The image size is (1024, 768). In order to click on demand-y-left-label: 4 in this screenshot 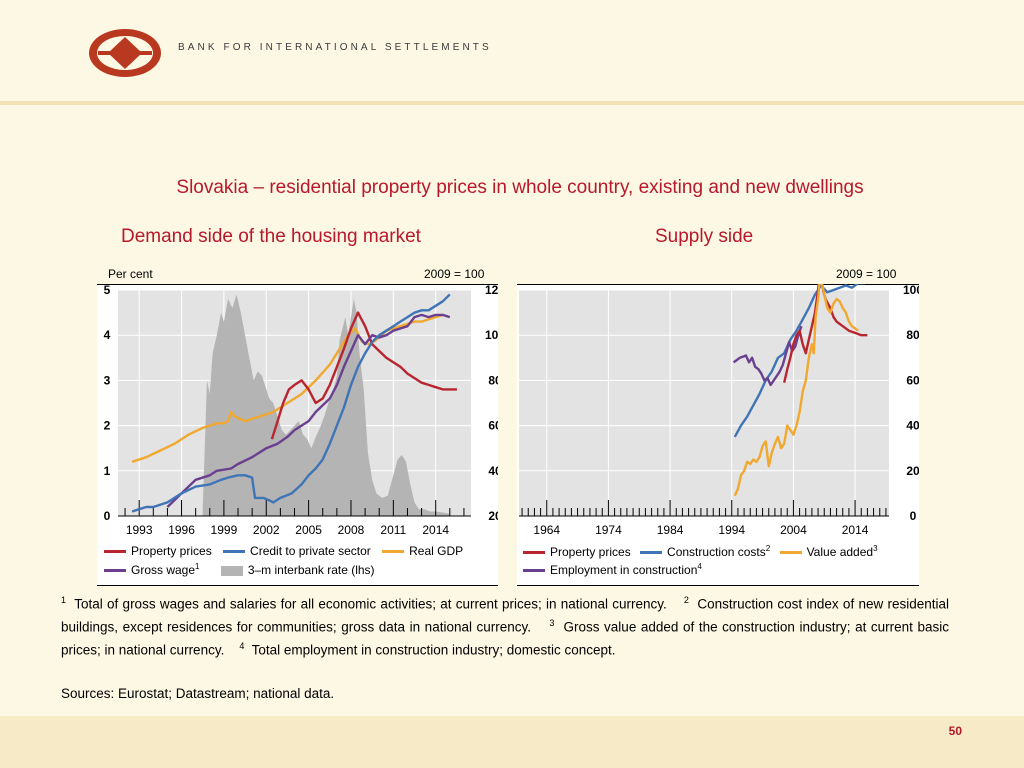, I will do `click(107, 335)`.